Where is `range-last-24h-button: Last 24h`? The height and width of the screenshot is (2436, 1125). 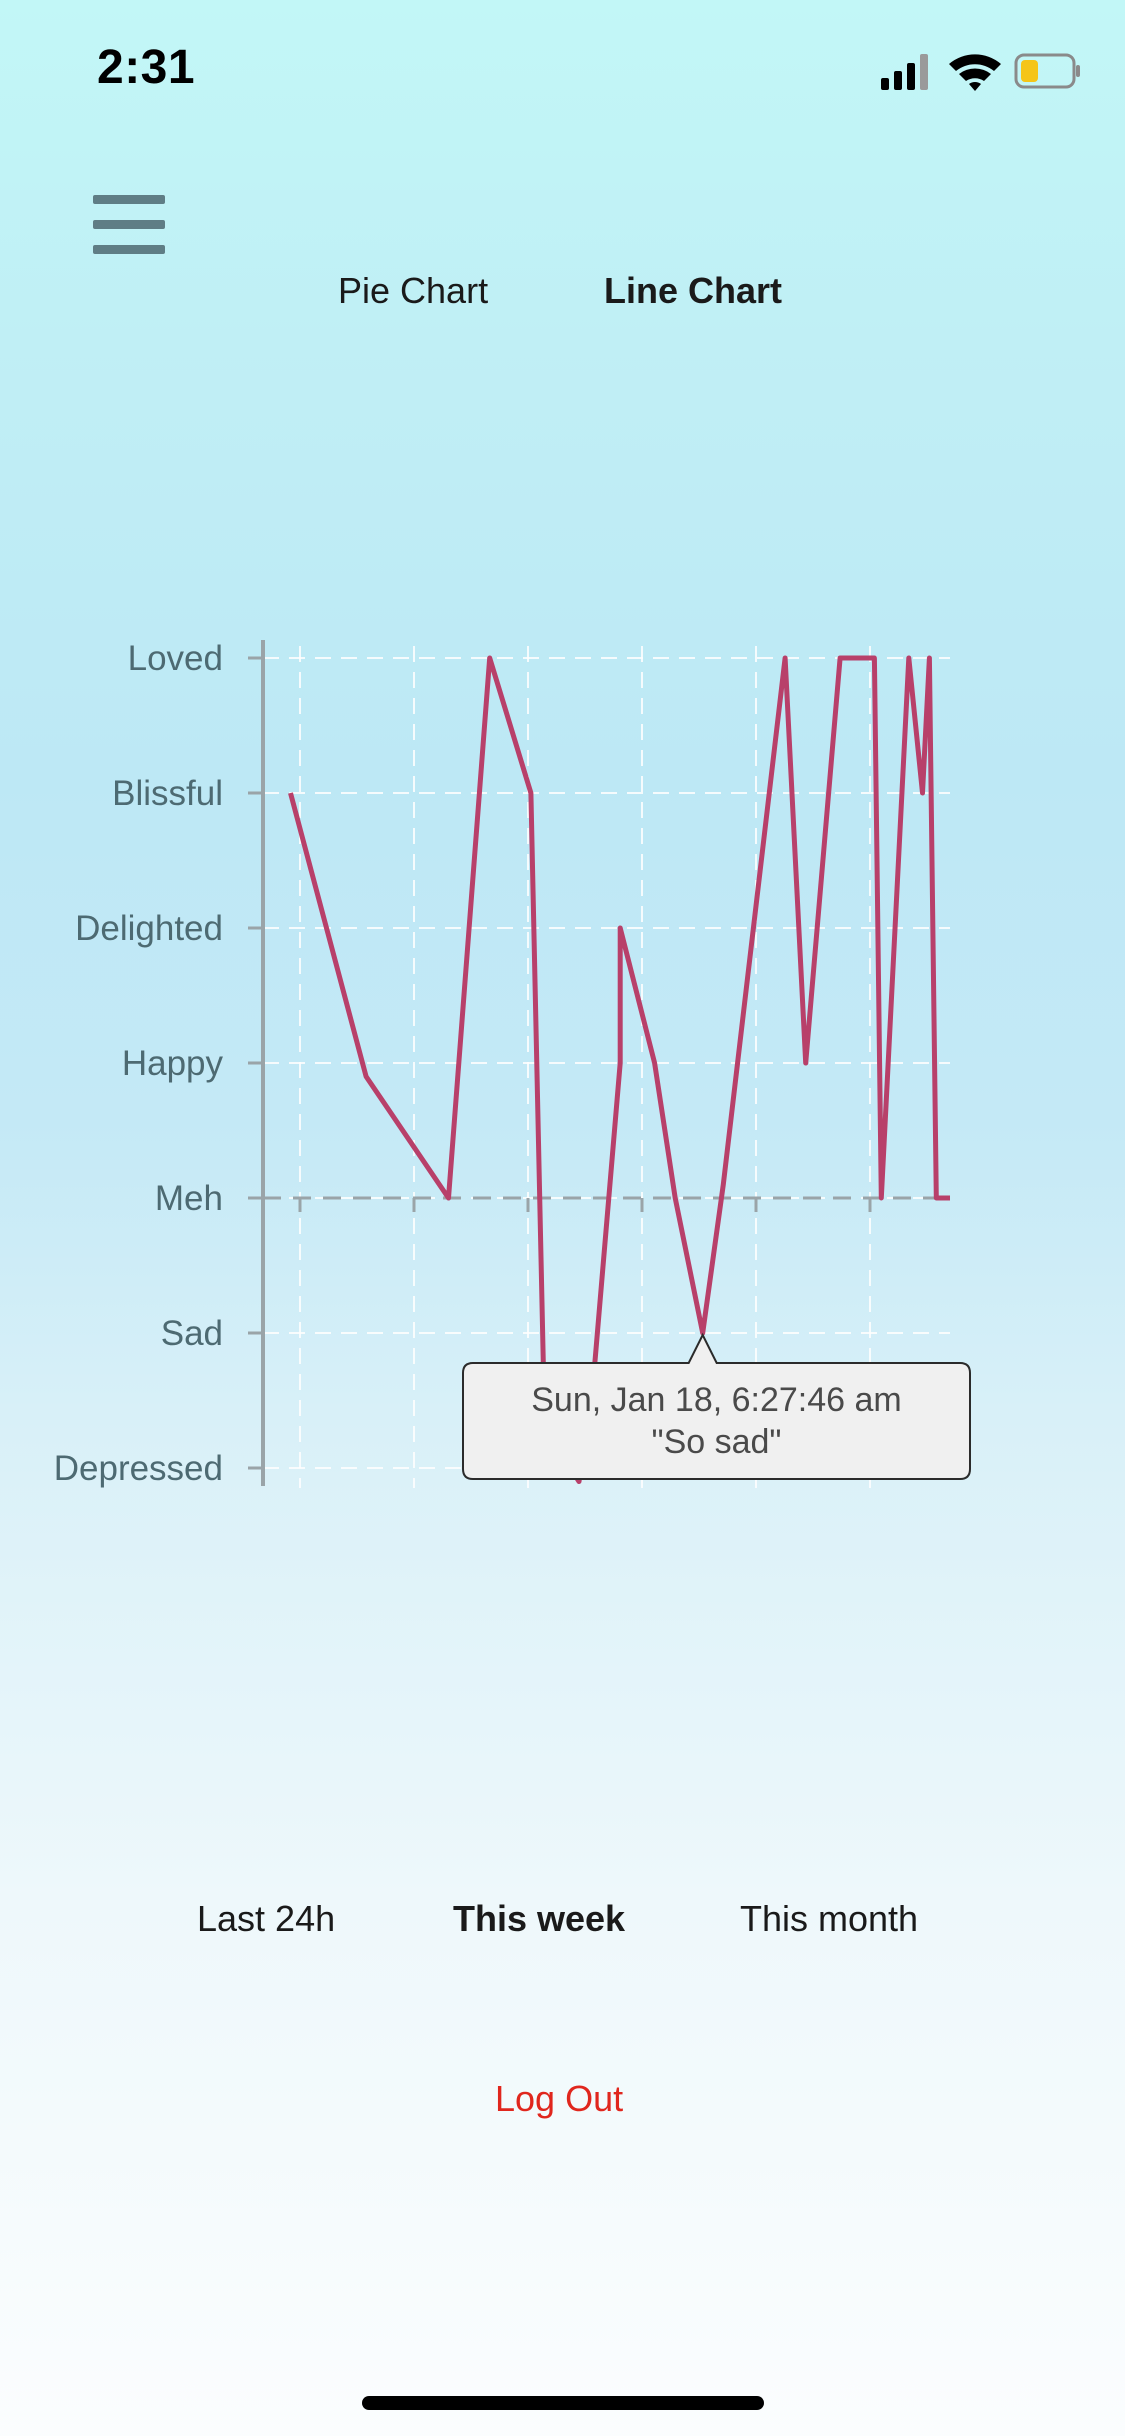
range-last-24h-button: Last 24h is located at coordinates (266, 1918).